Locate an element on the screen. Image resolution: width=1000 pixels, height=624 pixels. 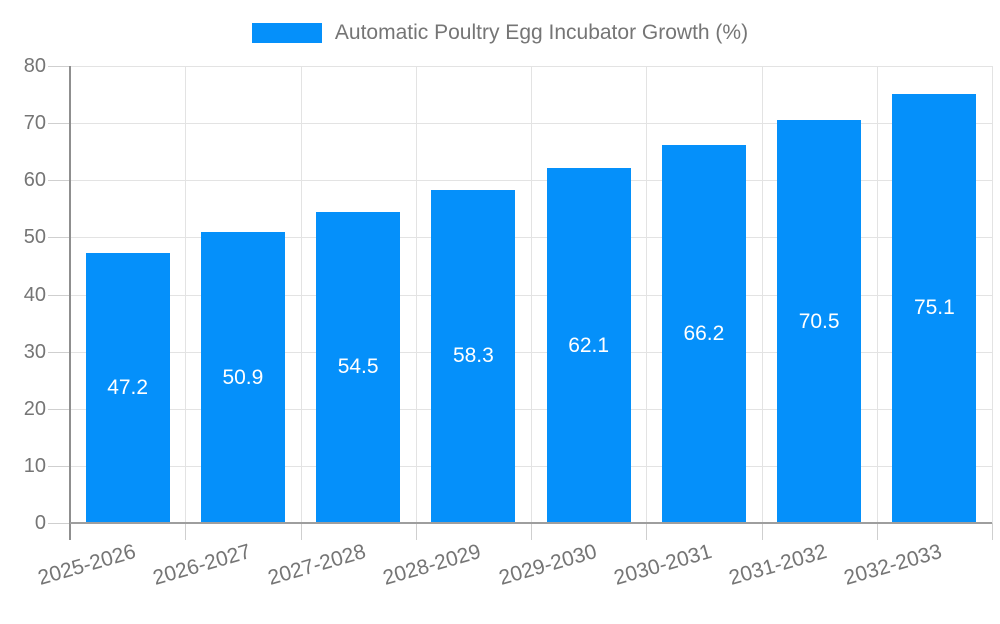
y-axis-tick-label: 80 is located at coordinates (34, 66).